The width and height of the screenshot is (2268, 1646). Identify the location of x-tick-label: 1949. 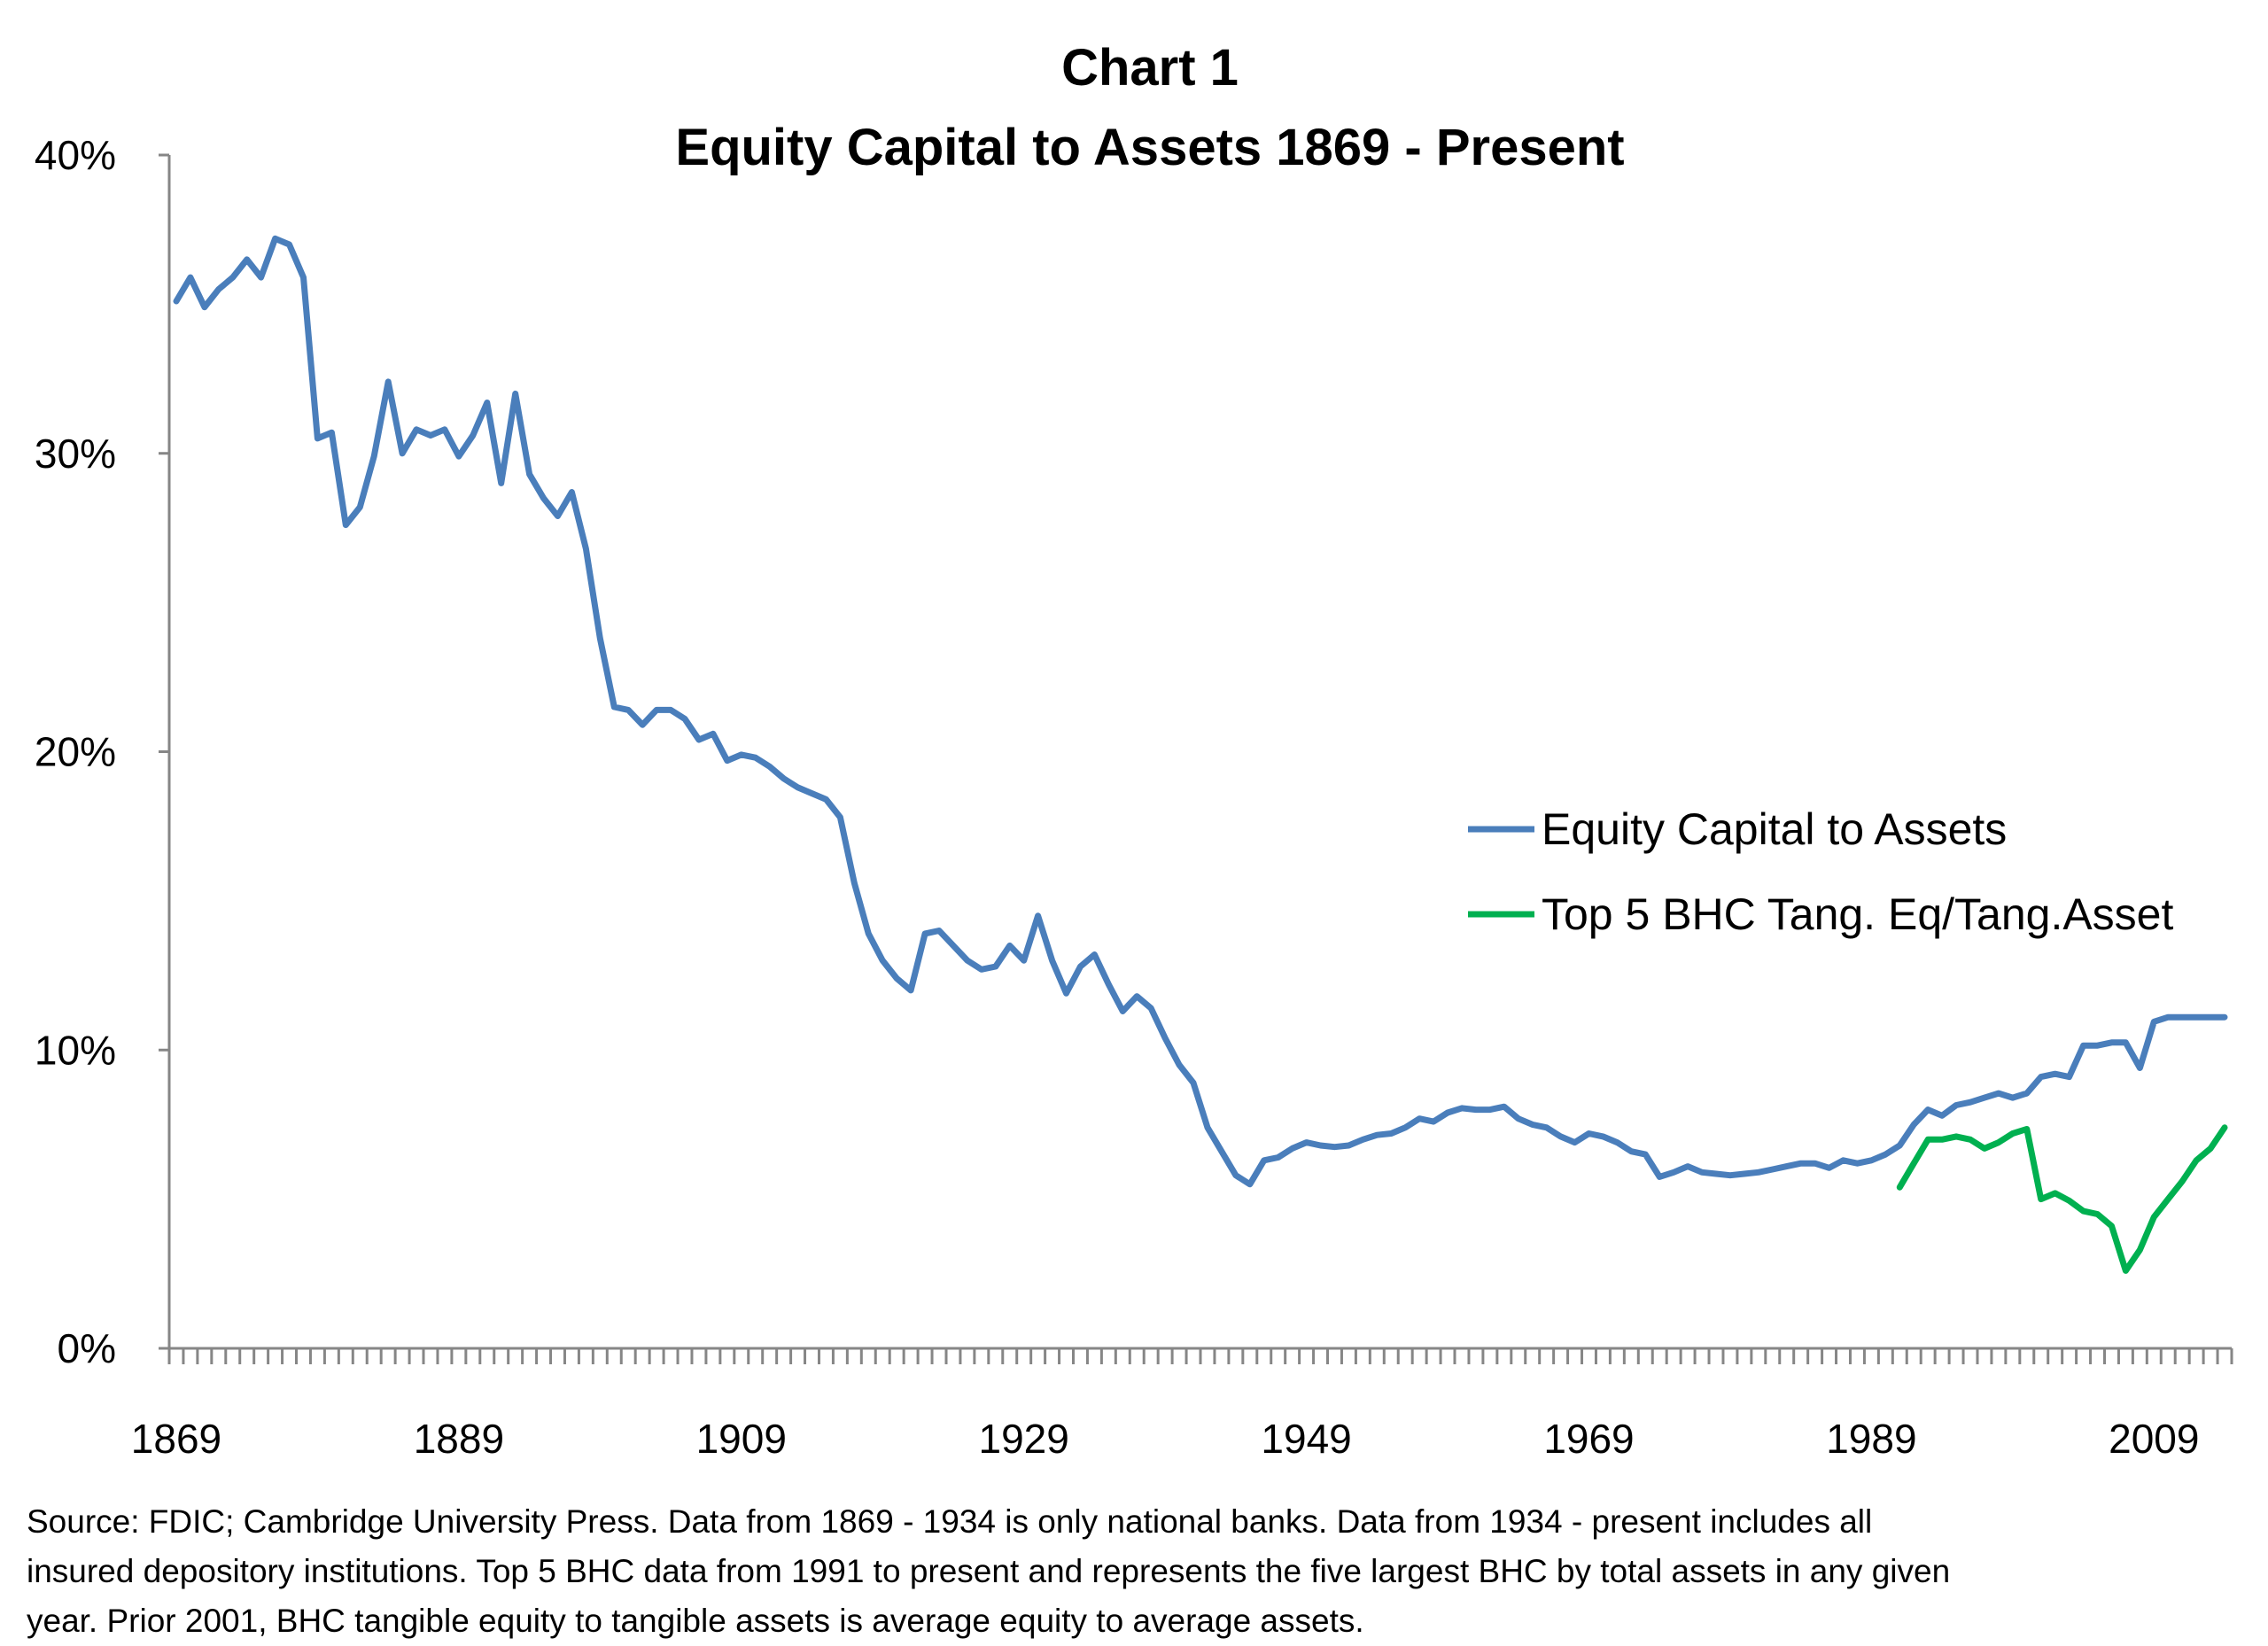
(1306, 1439).